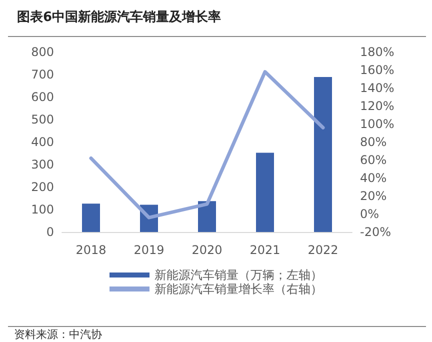  What do you see at coordinates (42, 119) in the screenshot?
I see `y-tick-label: 500` at bounding box center [42, 119].